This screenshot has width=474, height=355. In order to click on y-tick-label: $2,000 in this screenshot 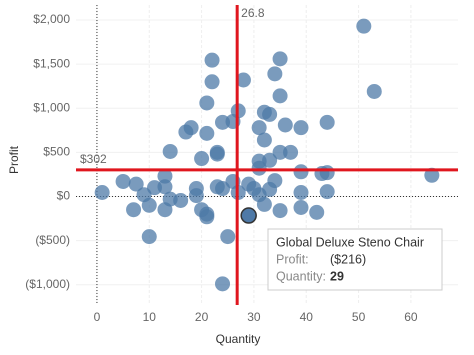, I will do `click(51, 19)`.